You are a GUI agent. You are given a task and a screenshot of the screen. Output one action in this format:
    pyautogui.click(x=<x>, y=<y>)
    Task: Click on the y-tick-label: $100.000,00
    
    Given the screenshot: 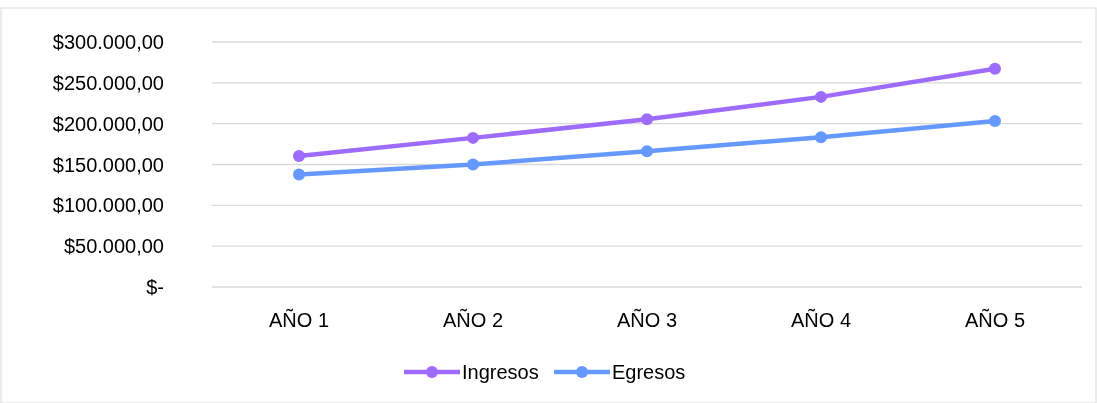 What is the action you would take?
    pyautogui.click(x=108, y=205)
    